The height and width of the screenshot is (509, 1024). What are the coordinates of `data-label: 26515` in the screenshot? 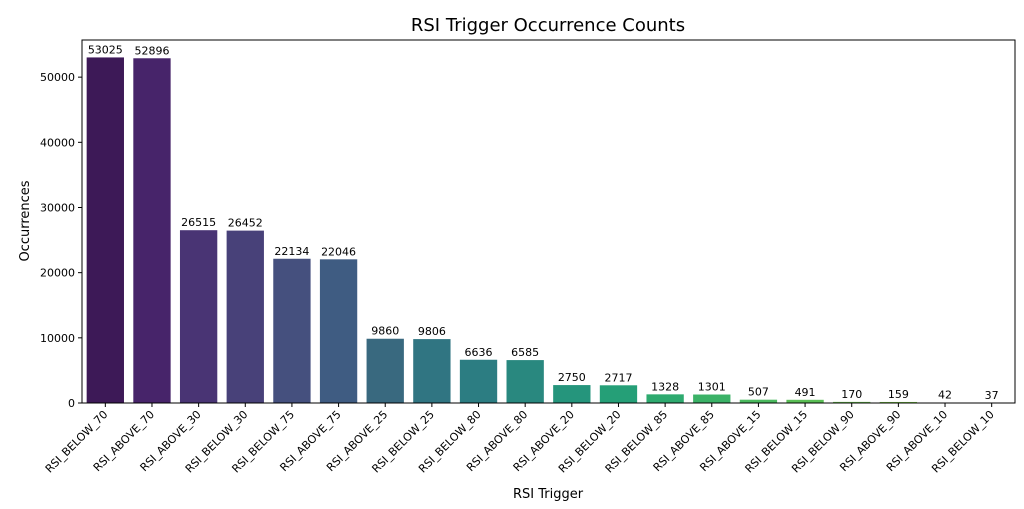 It's located at (198, 222).